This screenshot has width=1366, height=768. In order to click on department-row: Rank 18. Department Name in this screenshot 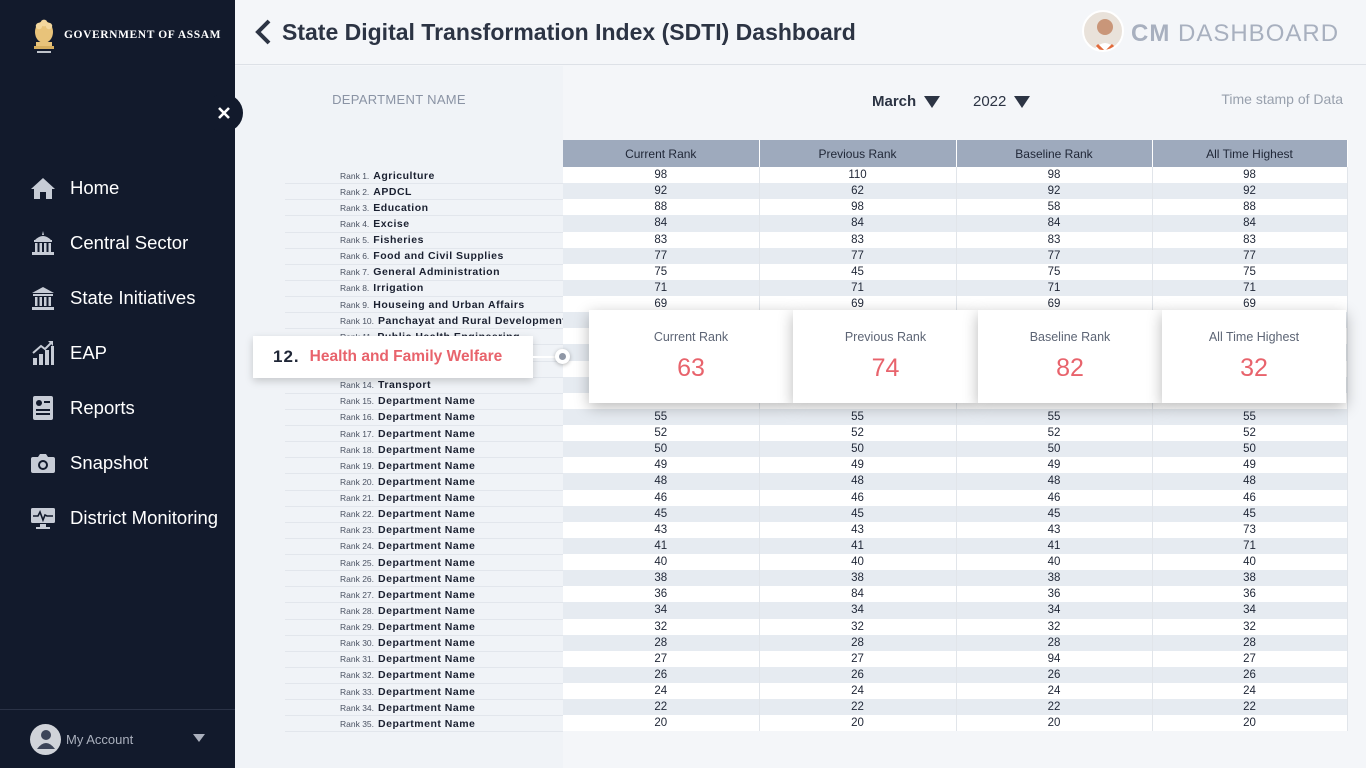, I will do `click(424, 450)`.